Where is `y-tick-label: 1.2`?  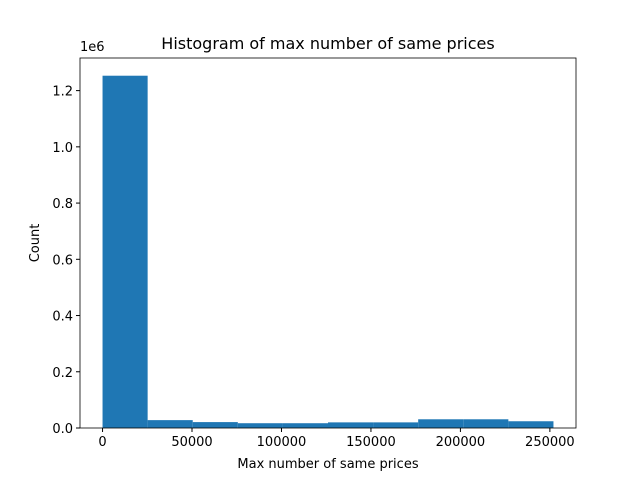
y-tick-label: 1.2 is located at coordinates (62, 92).